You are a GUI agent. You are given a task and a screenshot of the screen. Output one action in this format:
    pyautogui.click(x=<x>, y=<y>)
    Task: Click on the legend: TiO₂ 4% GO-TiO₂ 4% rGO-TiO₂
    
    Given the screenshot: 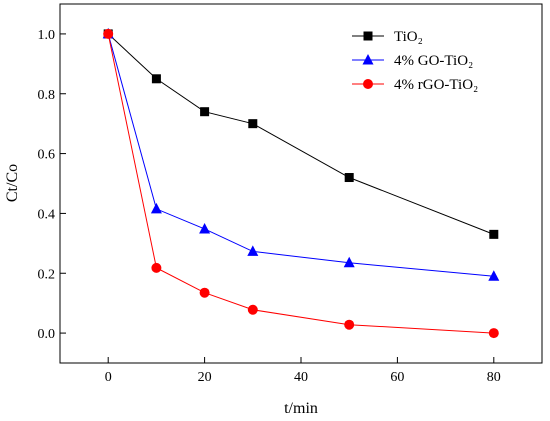 What is the action you would take?
    pyautogui.click(x=415, y=61)
    